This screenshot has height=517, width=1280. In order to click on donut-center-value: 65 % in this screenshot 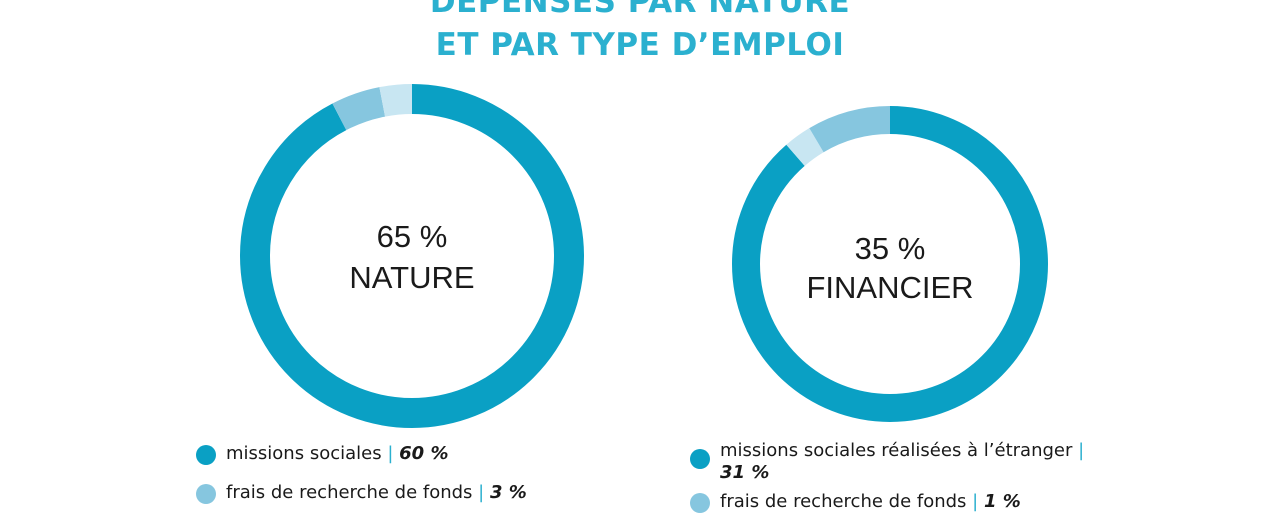, I will do `click(412, 236)`.